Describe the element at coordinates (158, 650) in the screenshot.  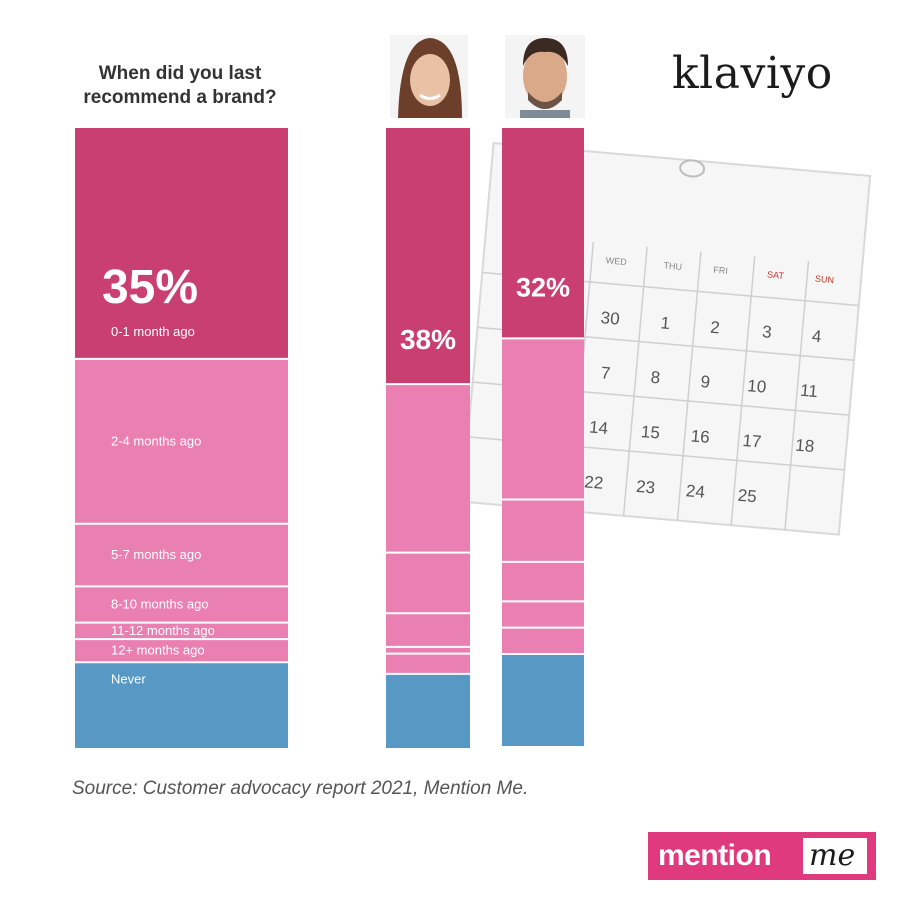
I see `category-label-6: 12+ months ago` at that location.